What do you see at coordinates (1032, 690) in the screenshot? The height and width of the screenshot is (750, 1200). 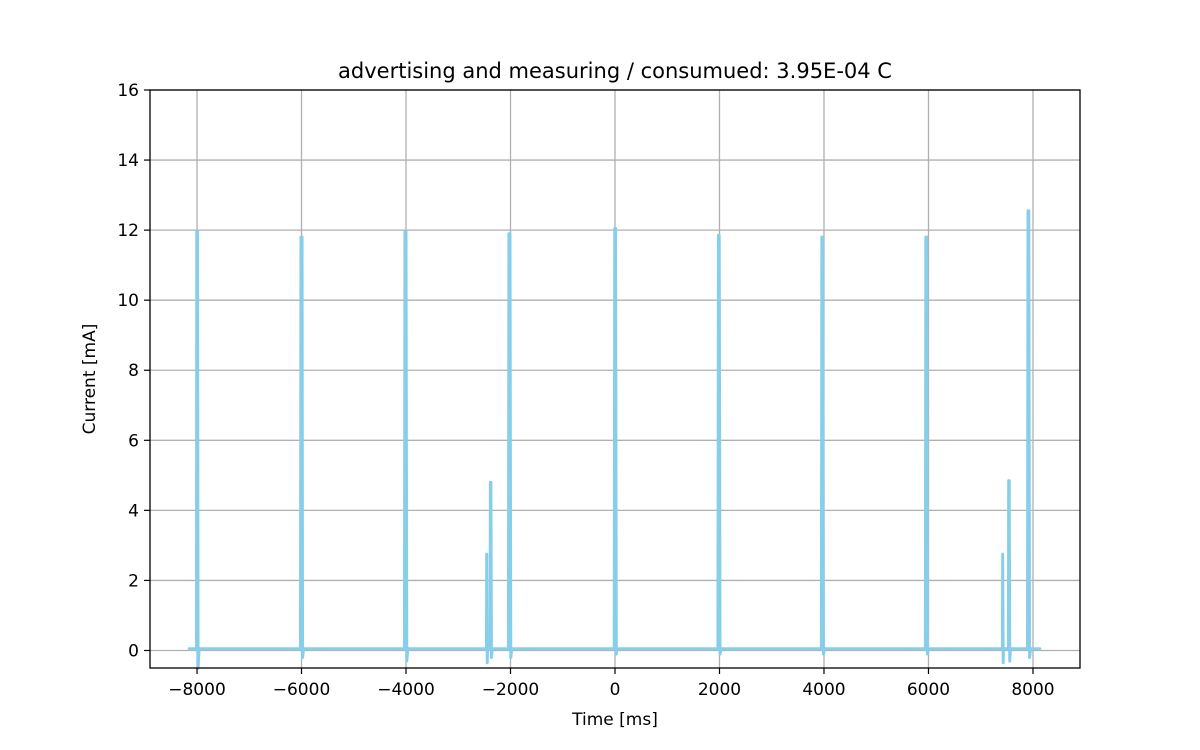 I see `x-tick-label: 8000` at bounding box center [1032, 690].